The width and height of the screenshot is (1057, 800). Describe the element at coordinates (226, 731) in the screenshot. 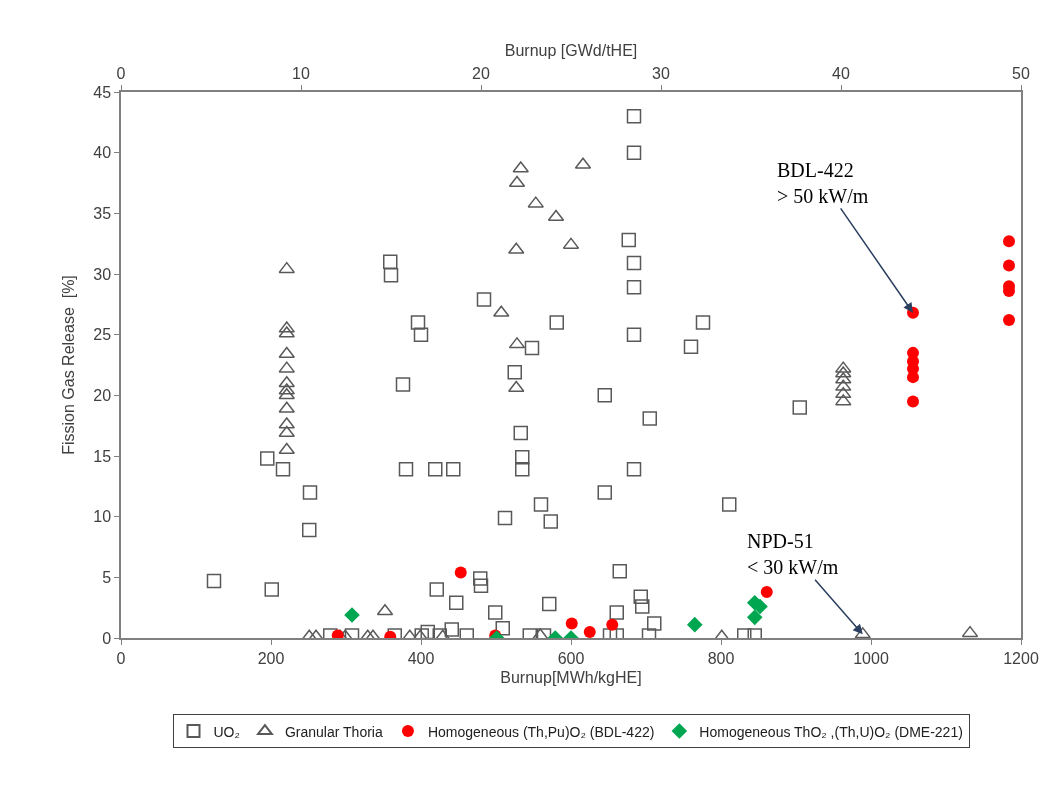

I see `legend-label: UO₂` at that location.